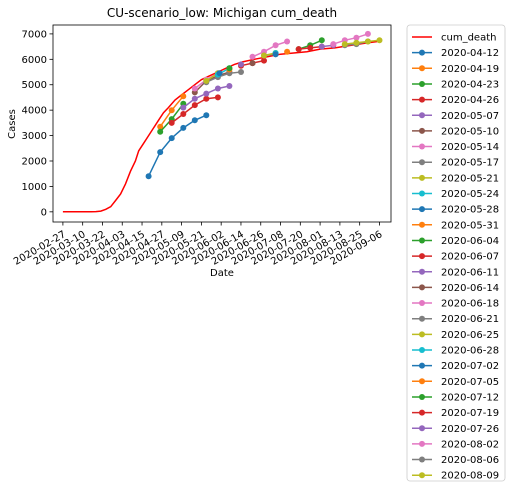 Image resolution: width=510 pixels, height=489 pixels. Describe the element at coordinates (44, 212) in the screenshot. I see `y-tick-label: 0` at that location.